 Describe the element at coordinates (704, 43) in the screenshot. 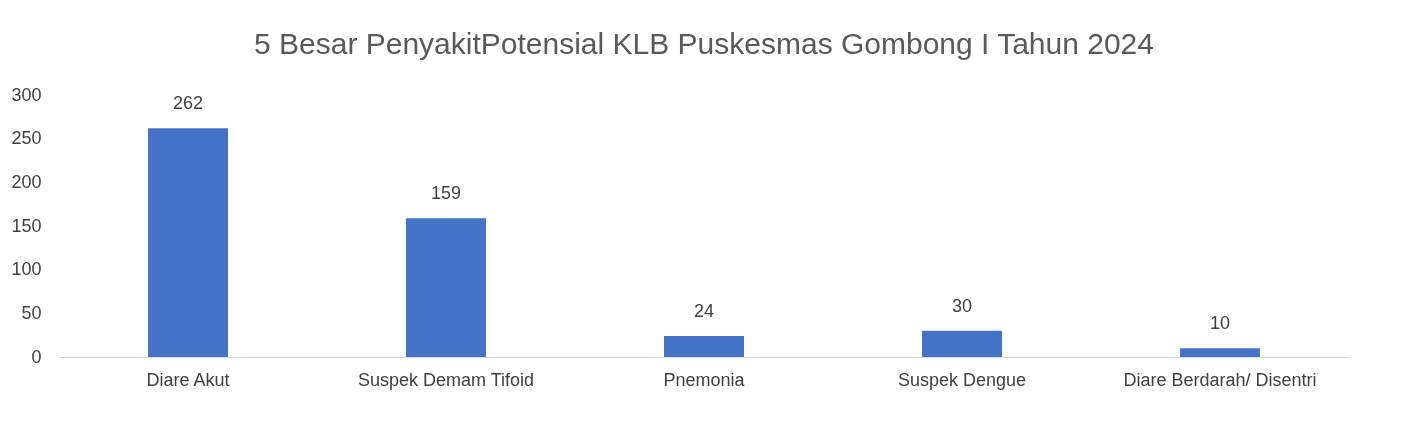

I see `chart-title: 5 Besar PenyakitPotensial KLB Puskesmas Gombong I Tahun 2024` at that location.